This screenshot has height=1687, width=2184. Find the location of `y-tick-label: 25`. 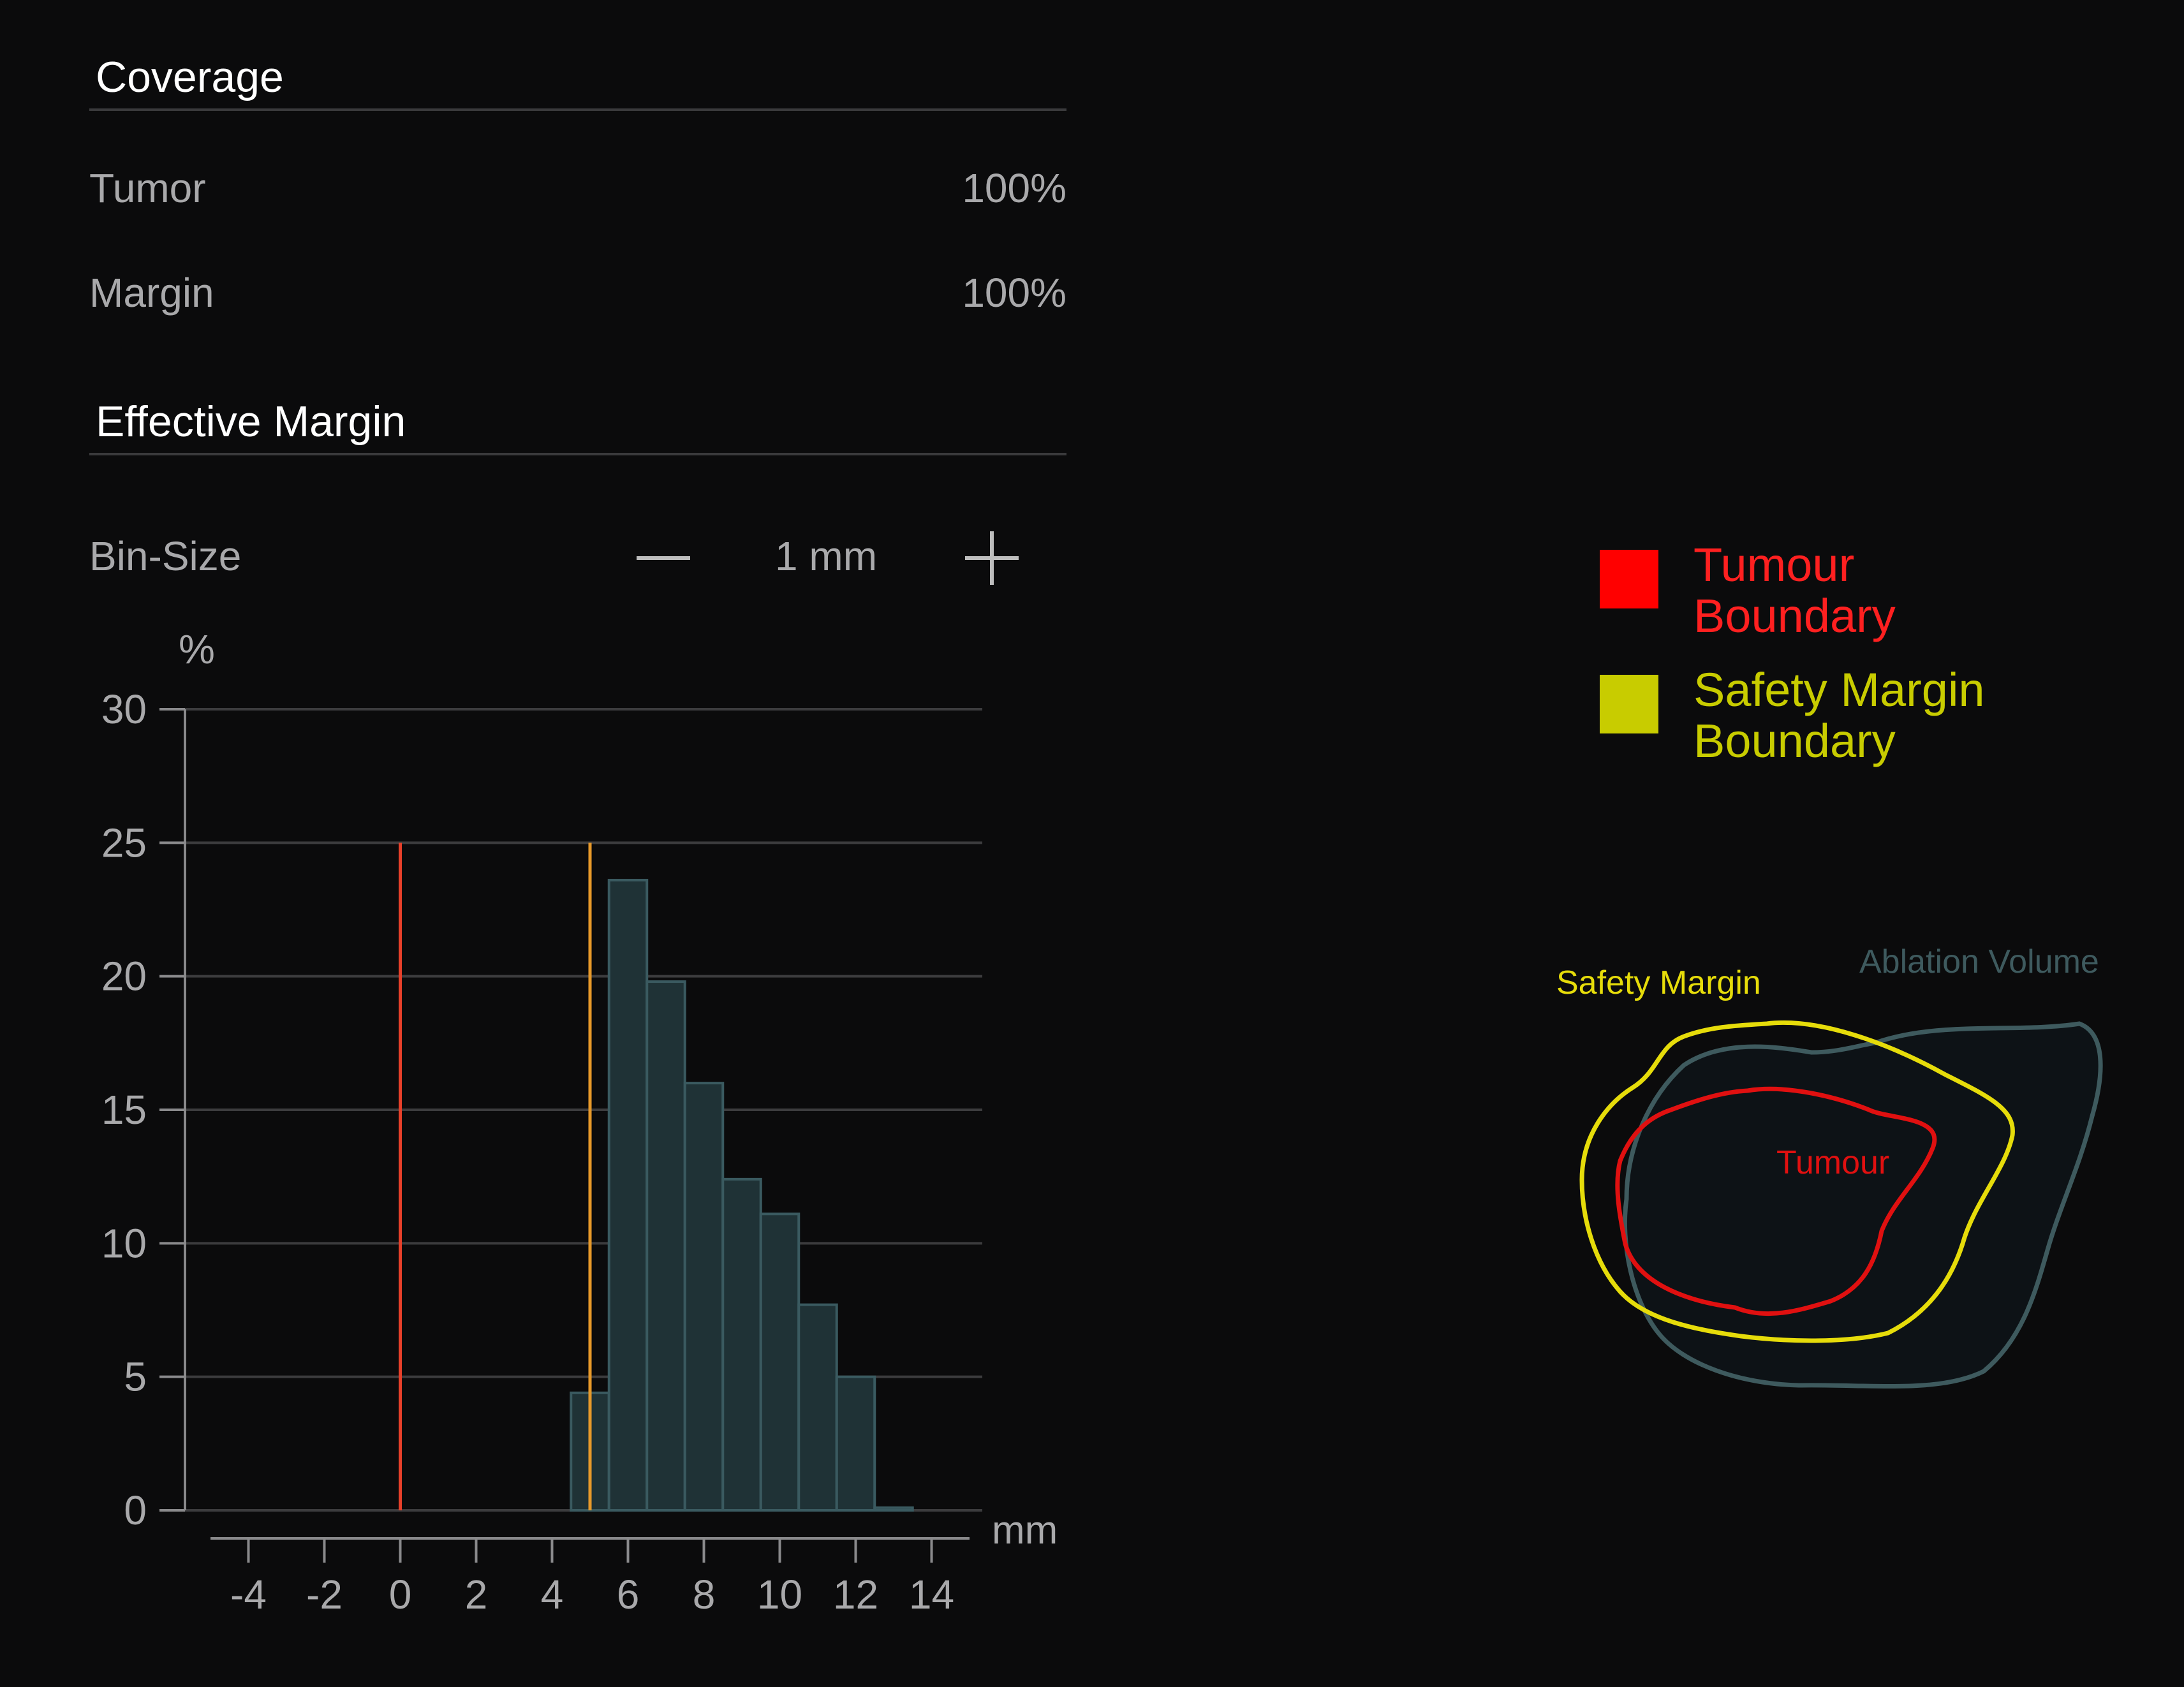

y-tick-label: 25 is located at coordinates (124, 843).